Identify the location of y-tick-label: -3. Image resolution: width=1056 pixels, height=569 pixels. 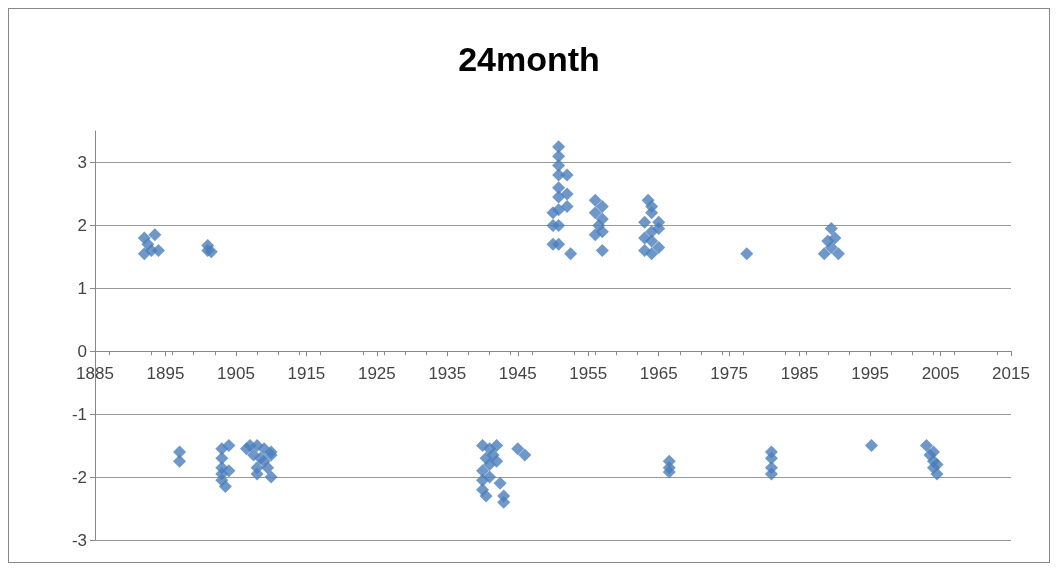
(79, 540).